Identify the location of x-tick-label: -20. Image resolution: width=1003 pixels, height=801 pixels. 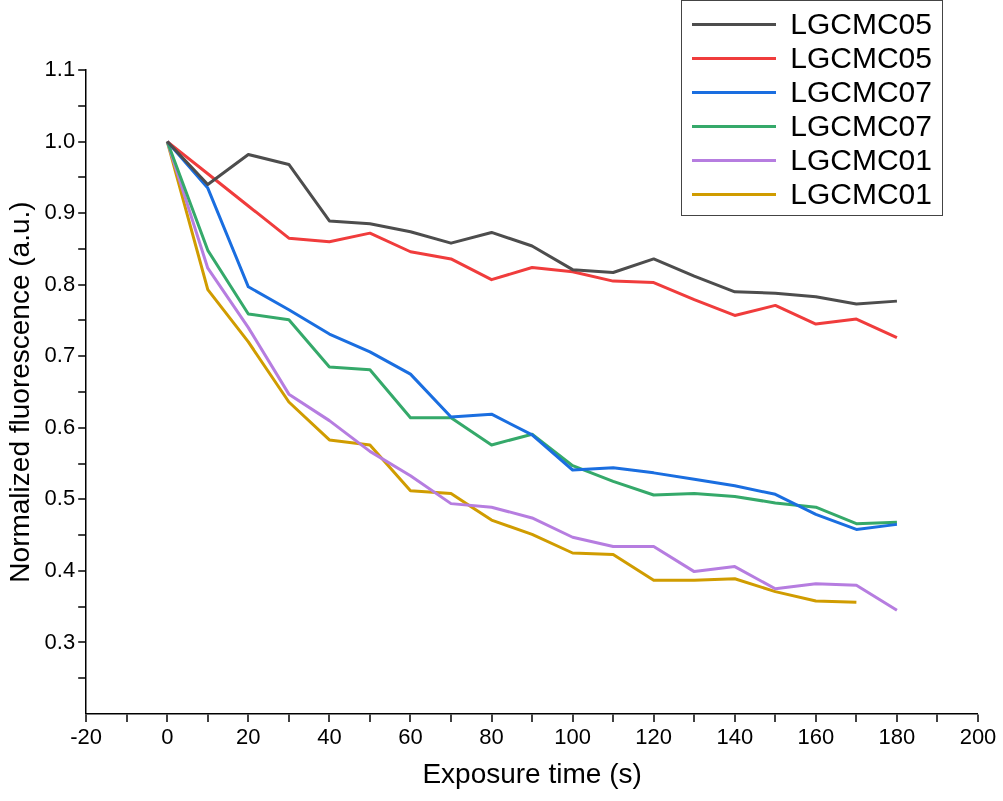
(86, 737).